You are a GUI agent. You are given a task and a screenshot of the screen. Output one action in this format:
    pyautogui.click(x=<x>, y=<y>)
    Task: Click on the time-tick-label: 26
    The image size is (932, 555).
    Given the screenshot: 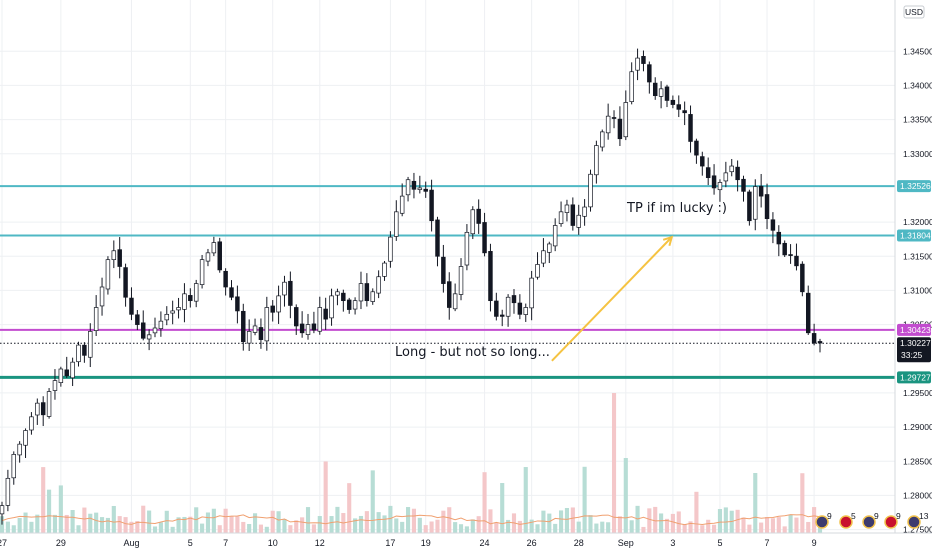 What is the action you would take?
    pyautogui.click(x=532, y=543)
    